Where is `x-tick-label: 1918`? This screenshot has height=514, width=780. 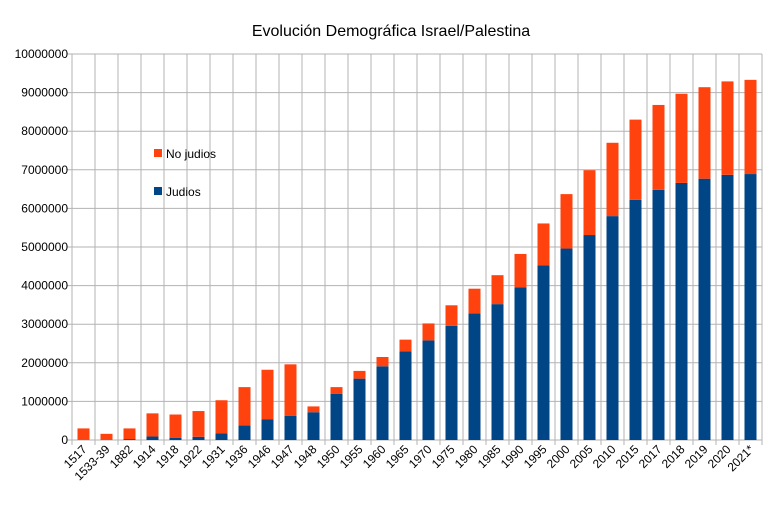
x-tick-label: 1918 is located at coordinates (167, 456).